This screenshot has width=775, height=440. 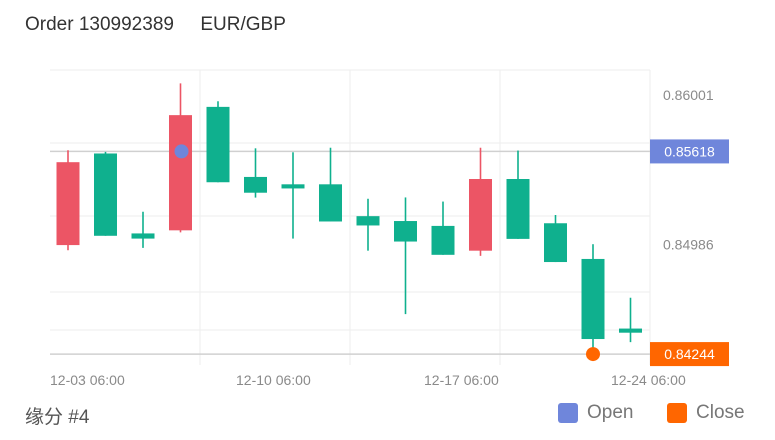 What do you see at coordinates (648, 380) in the screenshot?
I see `x-tick-label: 12-24 06:00` at bounding box center [648, 380].